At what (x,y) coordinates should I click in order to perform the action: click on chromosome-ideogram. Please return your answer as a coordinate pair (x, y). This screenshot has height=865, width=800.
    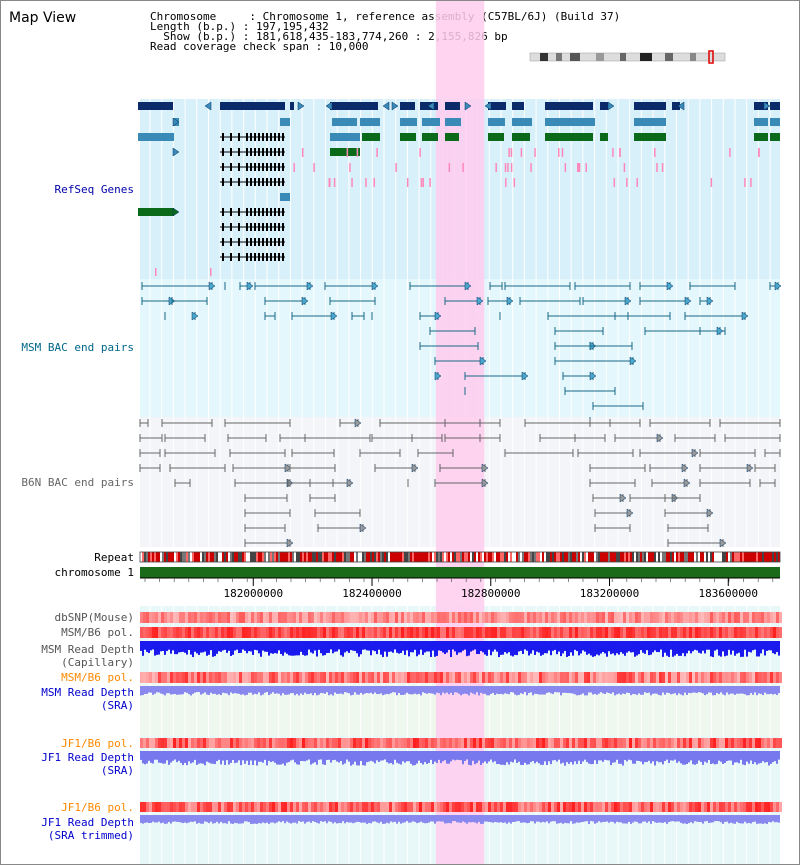
    Looking at the image, I should click on (627, 57).